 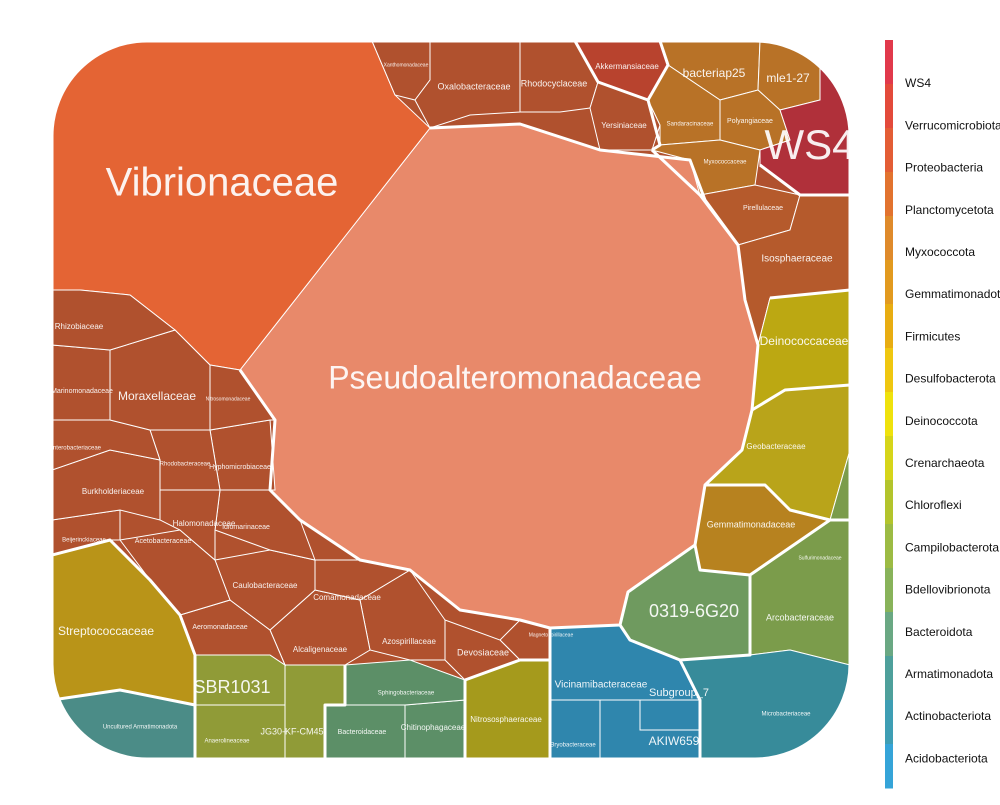 What do you see at coordinates (113, 491) in the screenshot?
I see `cell-label-burkholderiaceae: Burkholderiaceae` at bounding box center [113, 491].